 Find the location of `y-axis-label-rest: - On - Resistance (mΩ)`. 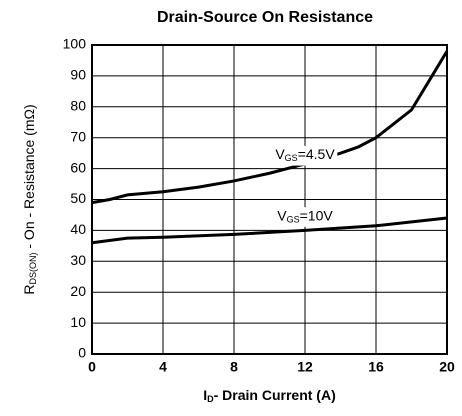

y-axis-label-rest: - On - Resistance (mΩ) is located at coordinates (29, 178).